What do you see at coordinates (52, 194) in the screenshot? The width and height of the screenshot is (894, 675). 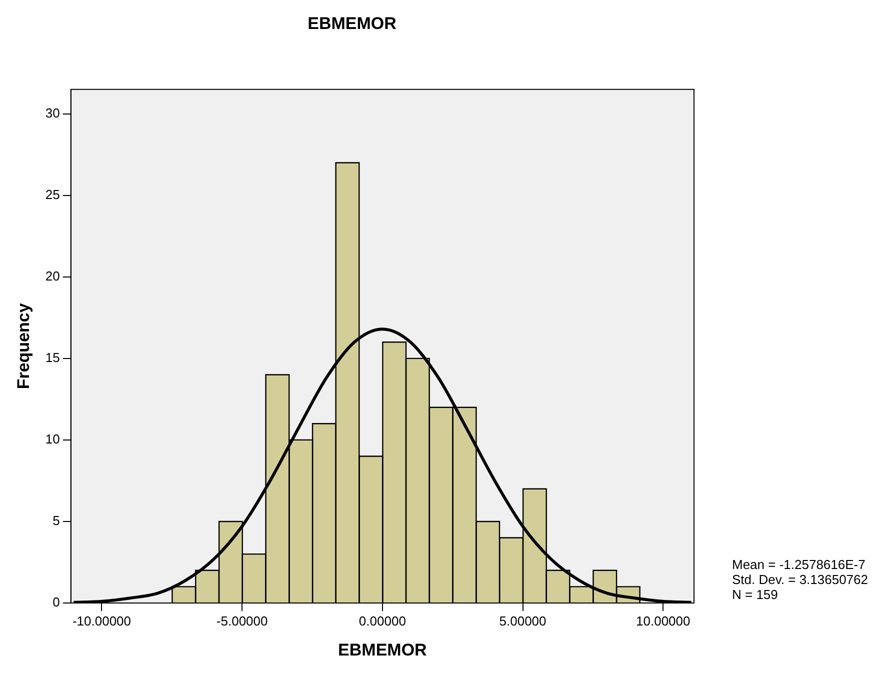 I see `y-tick-label: 25` at bounding box center [52, 194].